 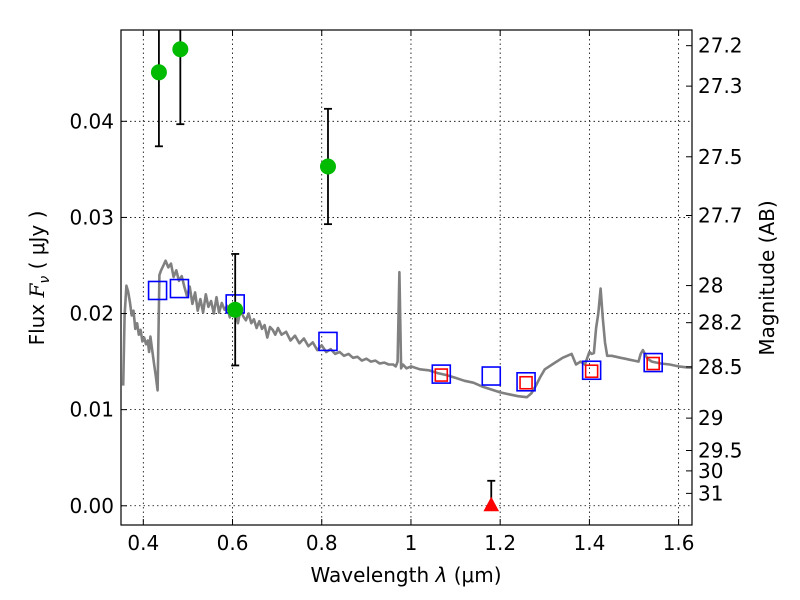 I want to click on right-tick-label: 27.2, so click(x=720, y=46).